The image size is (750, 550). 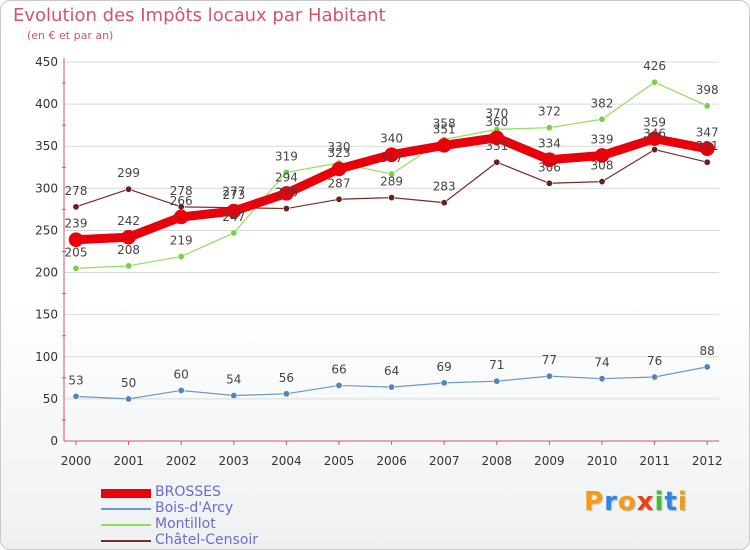 I want to click on data-label: 77, so click(x=549, y=360).